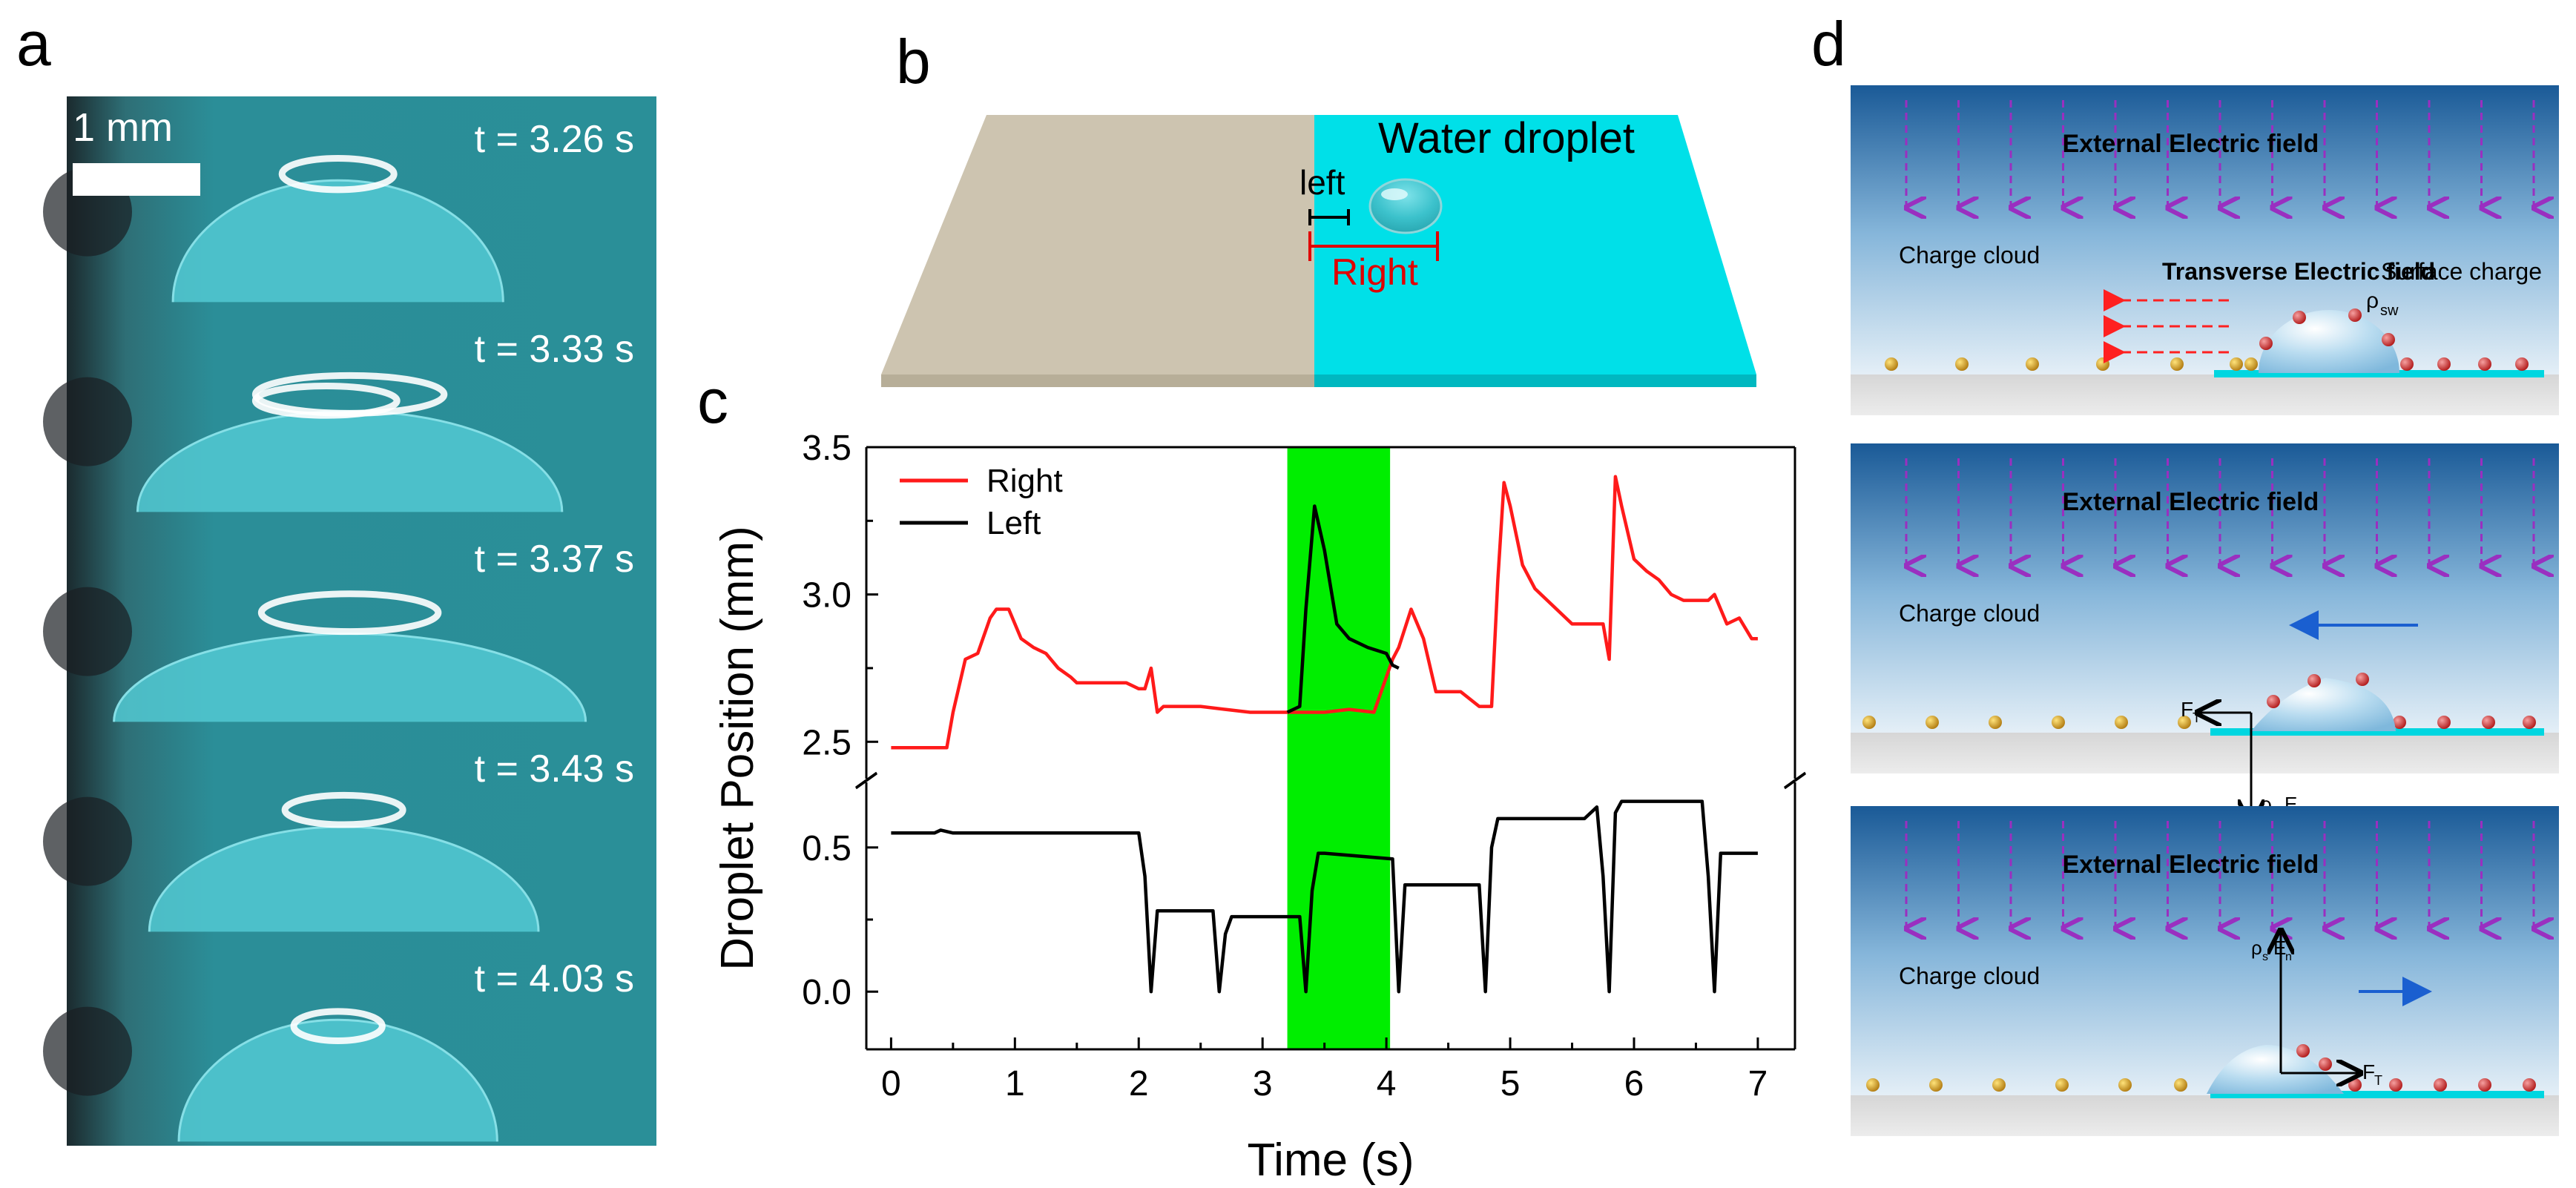 The height and width of the screenshot is (1188, 2576). What do you see at coordinates (1331, 1160) in the screenshot?
I see `x-axis-label: Time (s)` at bounding box center [1331, 1160].